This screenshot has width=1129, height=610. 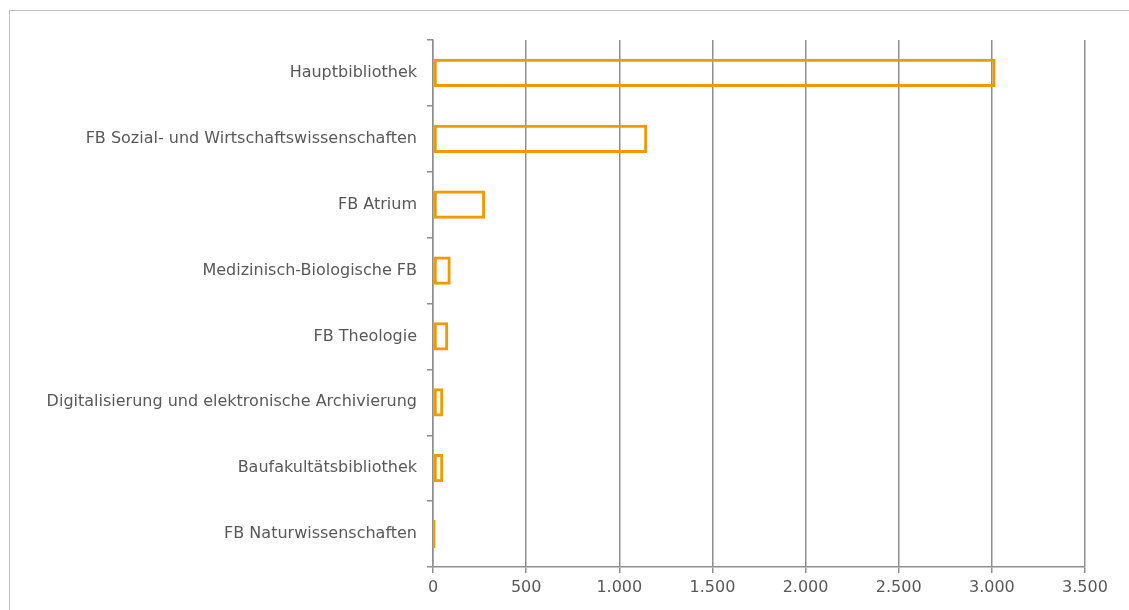 I want to click on y-tick-label: Baufakultätsbibliothek, so click(x=327, y=467).